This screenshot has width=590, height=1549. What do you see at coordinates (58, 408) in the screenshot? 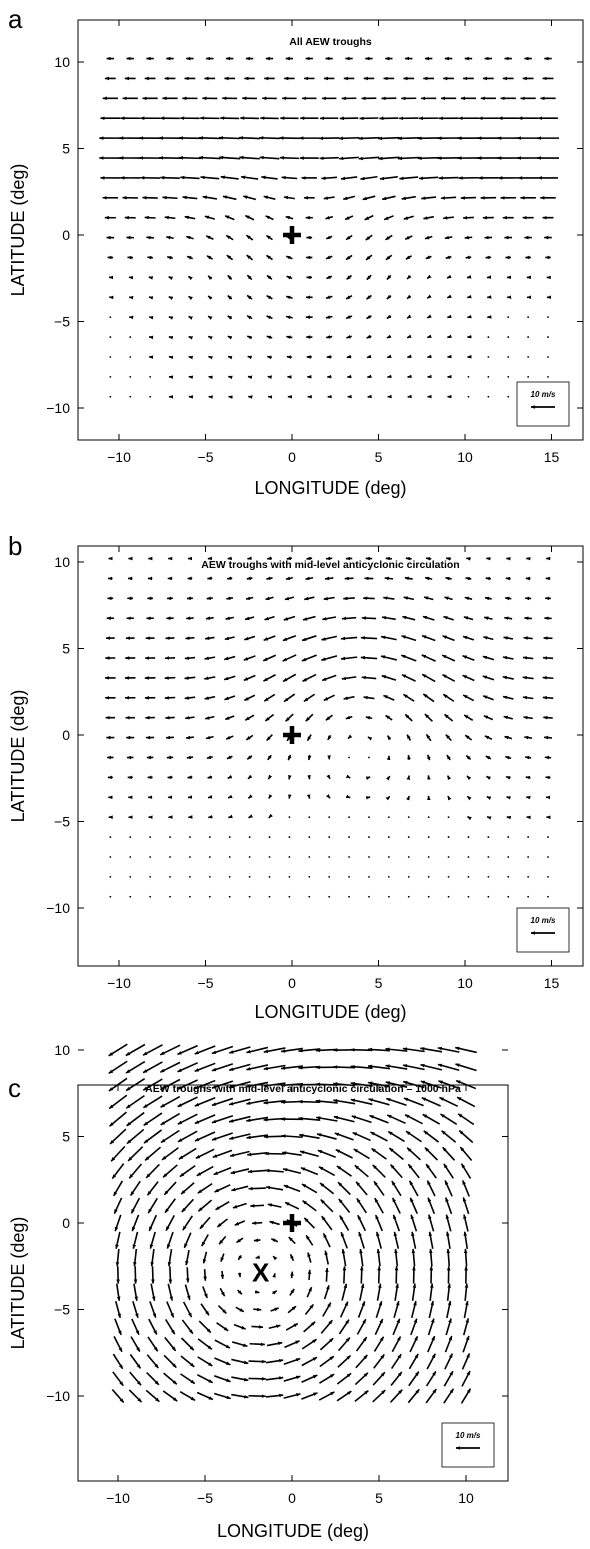
I see `y-tick-label: −10` at bounding box center [58, 408].